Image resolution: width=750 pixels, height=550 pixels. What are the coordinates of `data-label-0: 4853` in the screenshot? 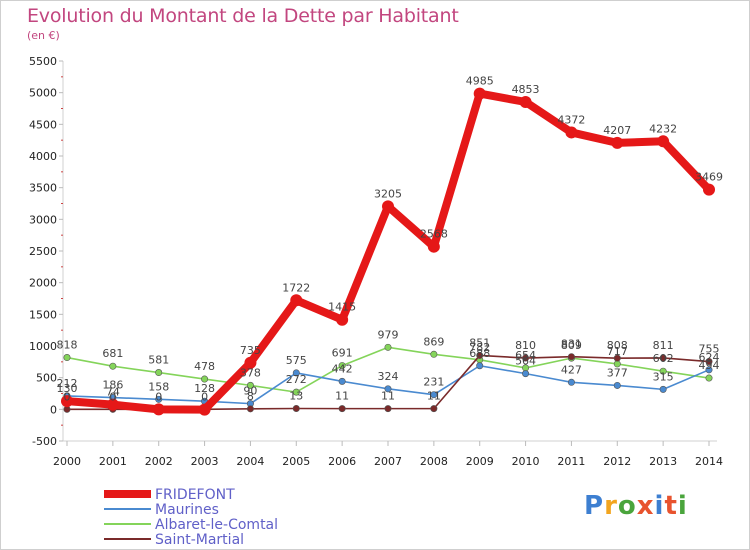 It's located at (526, 89).